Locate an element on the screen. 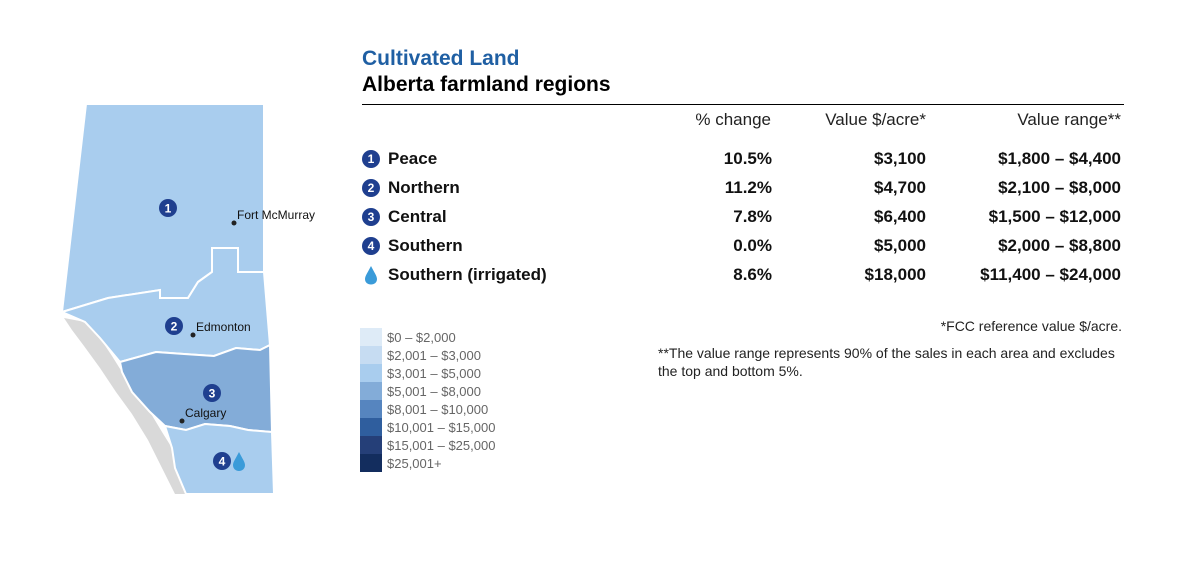  pct-change: 0.0% is located at coordinates (752, 245).